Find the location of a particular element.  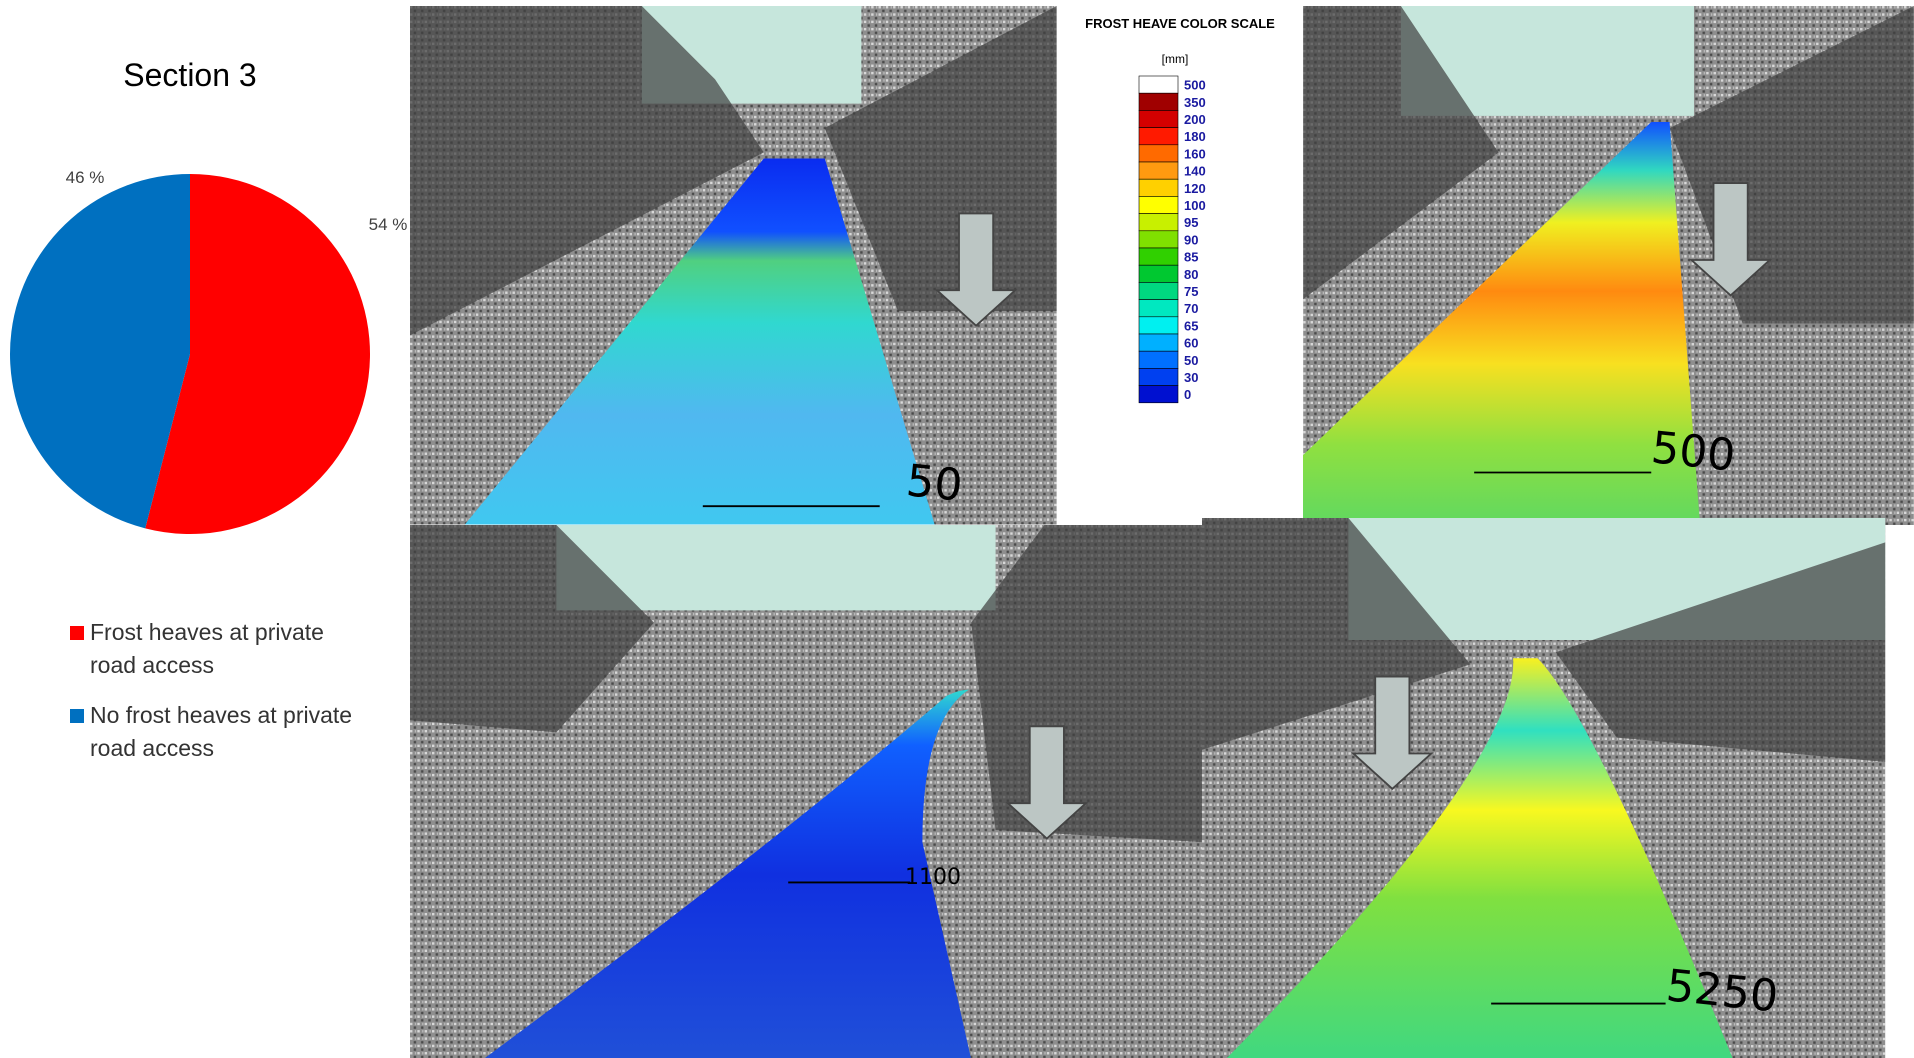

value-label: 46 % is located at coordinates (85, 177).